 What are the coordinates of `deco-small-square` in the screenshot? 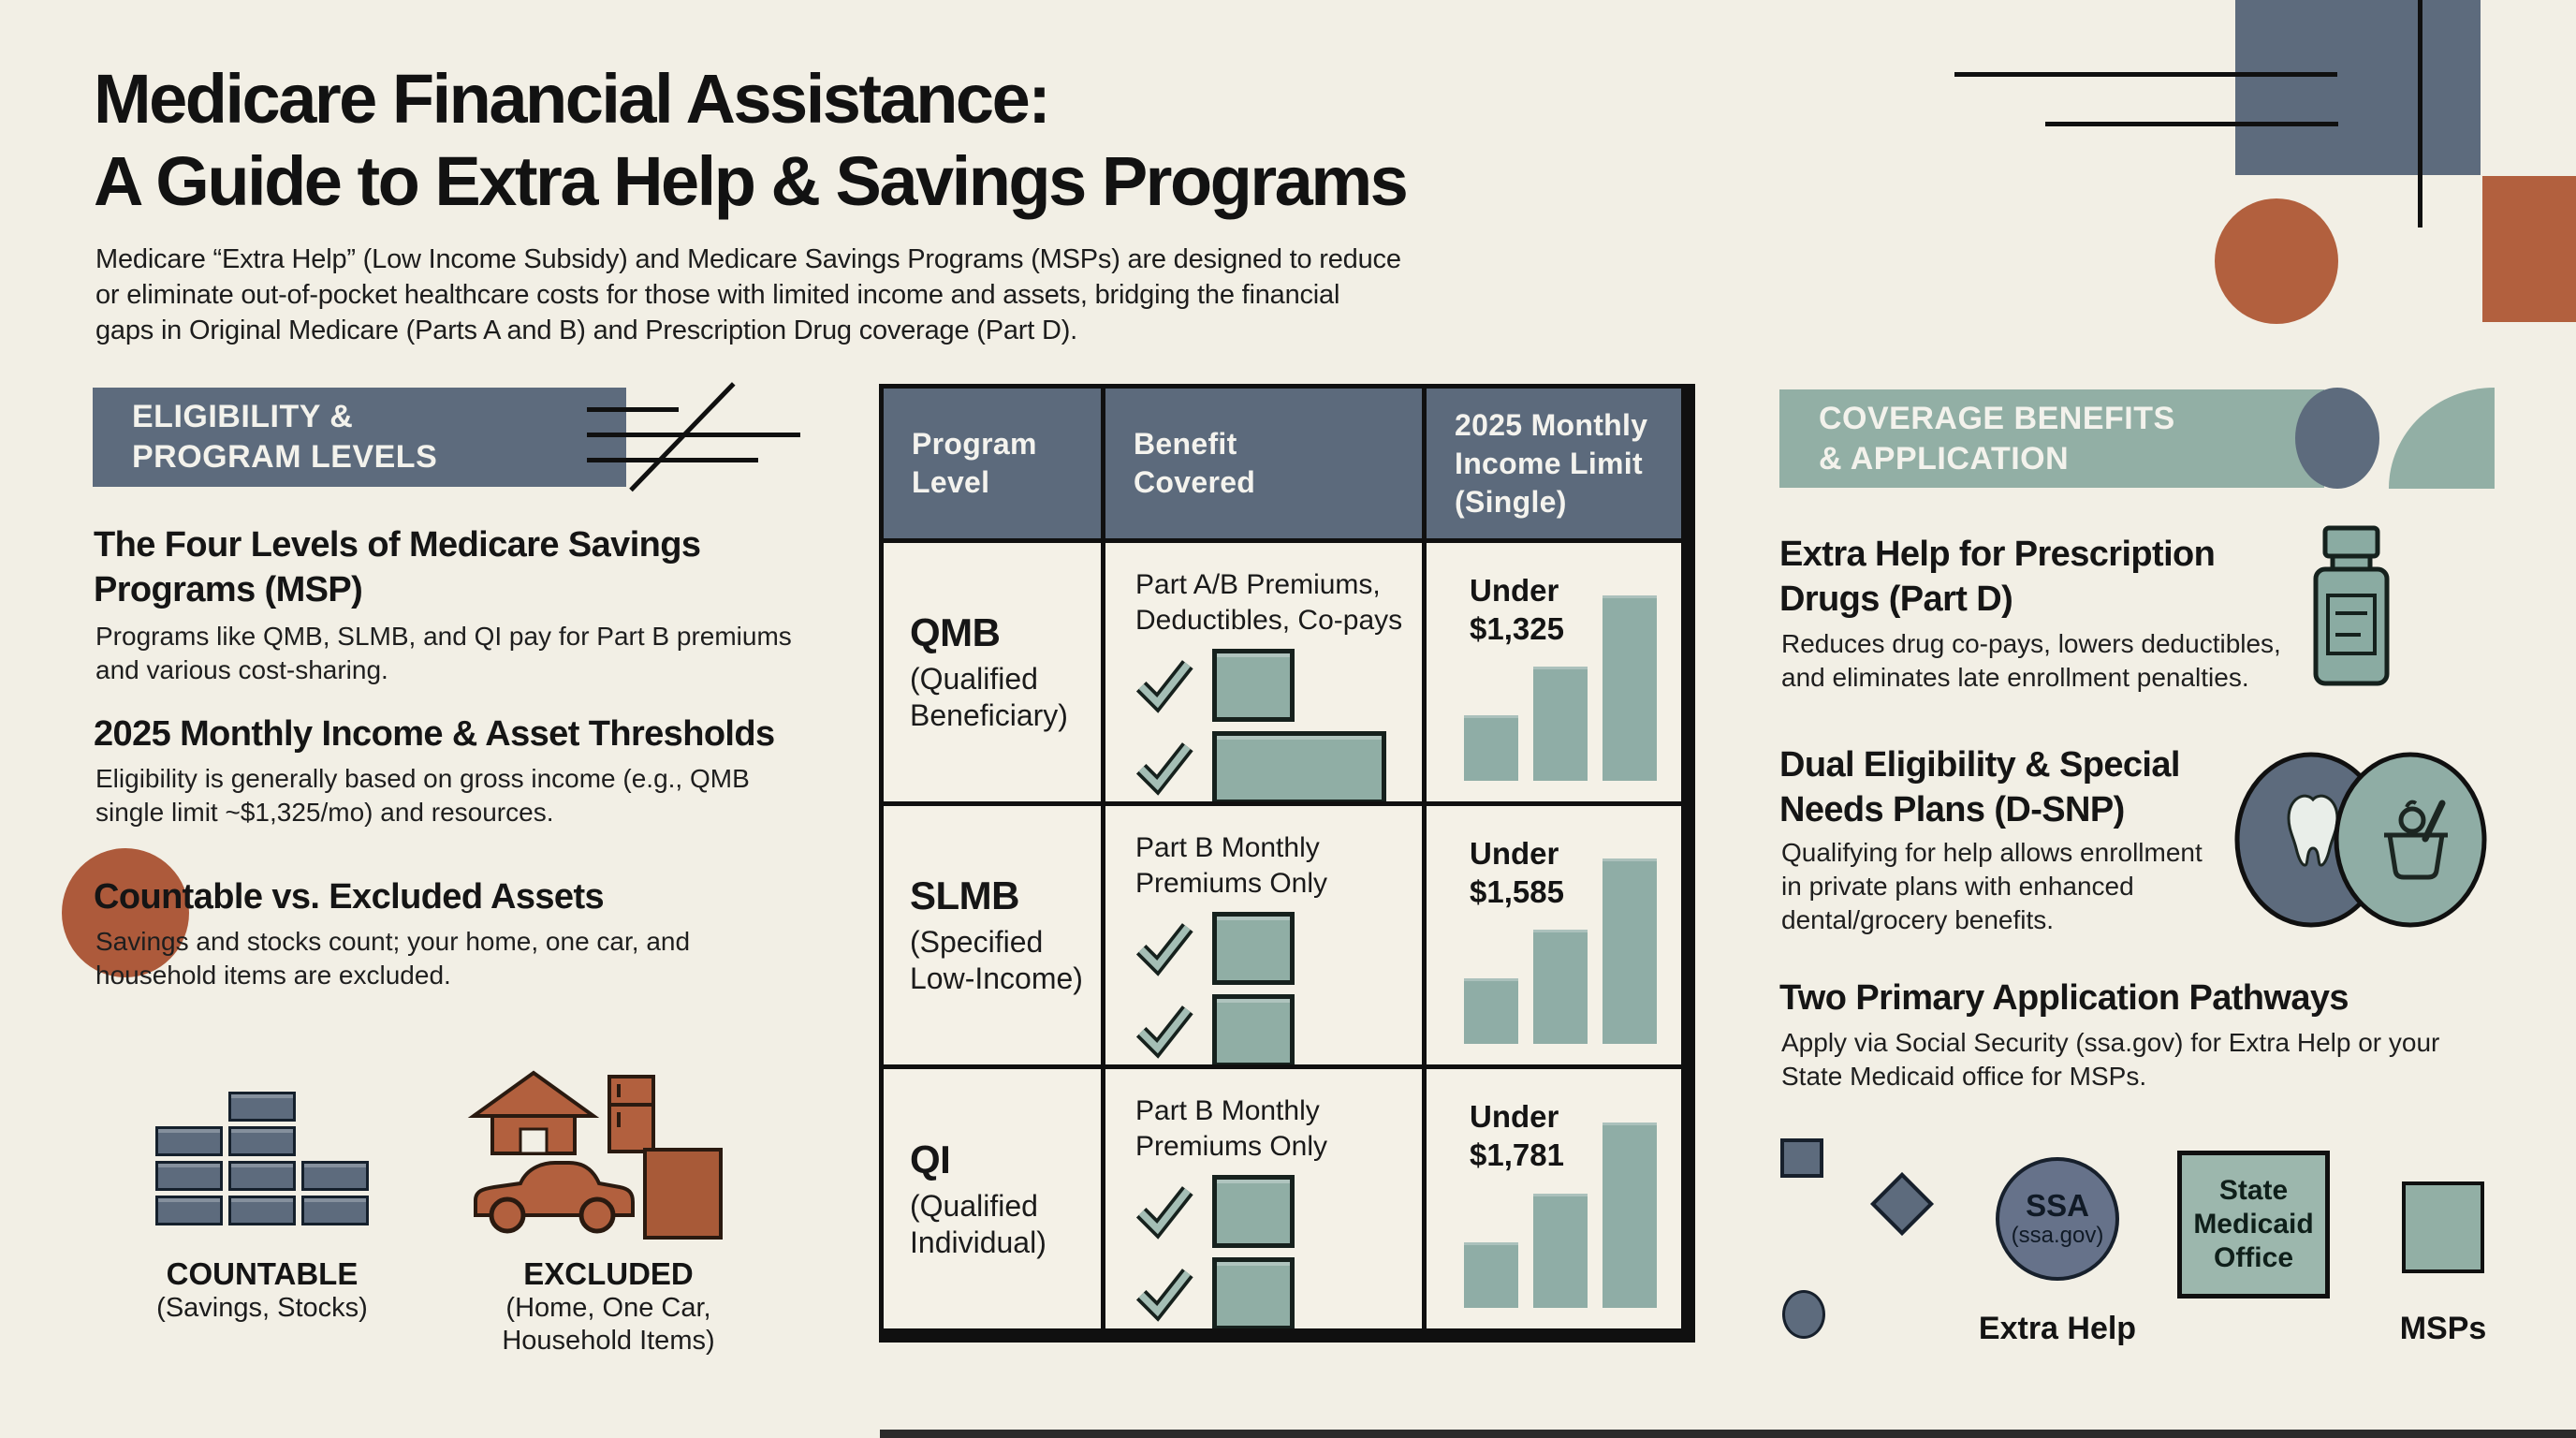 It's located at (1801, 1158).